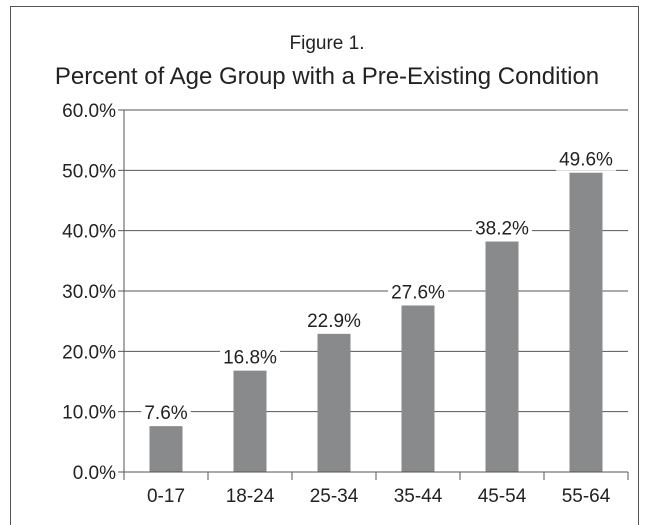  I want to click on figure-label: Figure 1., so click(327, 43).